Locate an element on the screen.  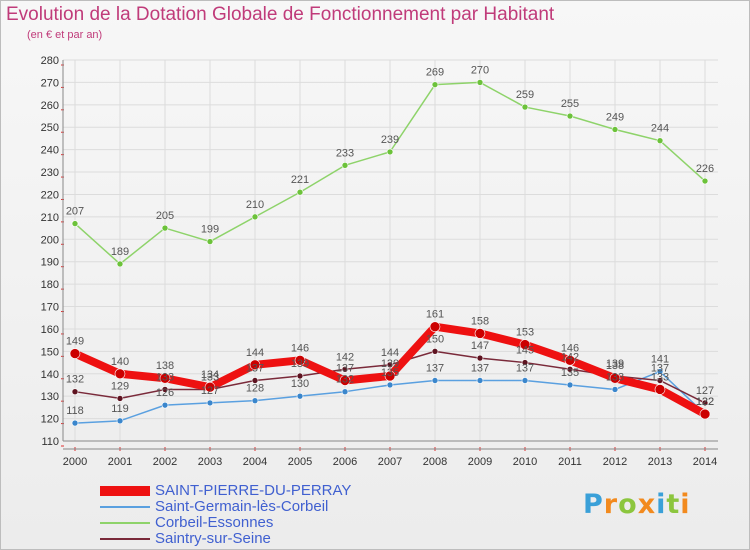
x-tick-label: 2013 is located at coordinates (660, 462).